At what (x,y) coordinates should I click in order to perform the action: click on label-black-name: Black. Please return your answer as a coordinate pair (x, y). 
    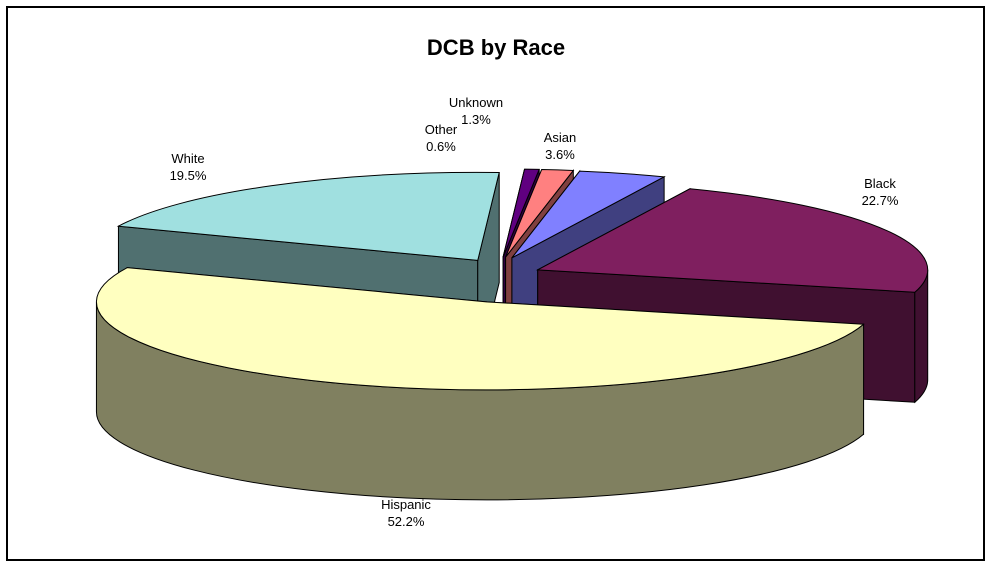
    Looking at the image, I should click on (880, 183).